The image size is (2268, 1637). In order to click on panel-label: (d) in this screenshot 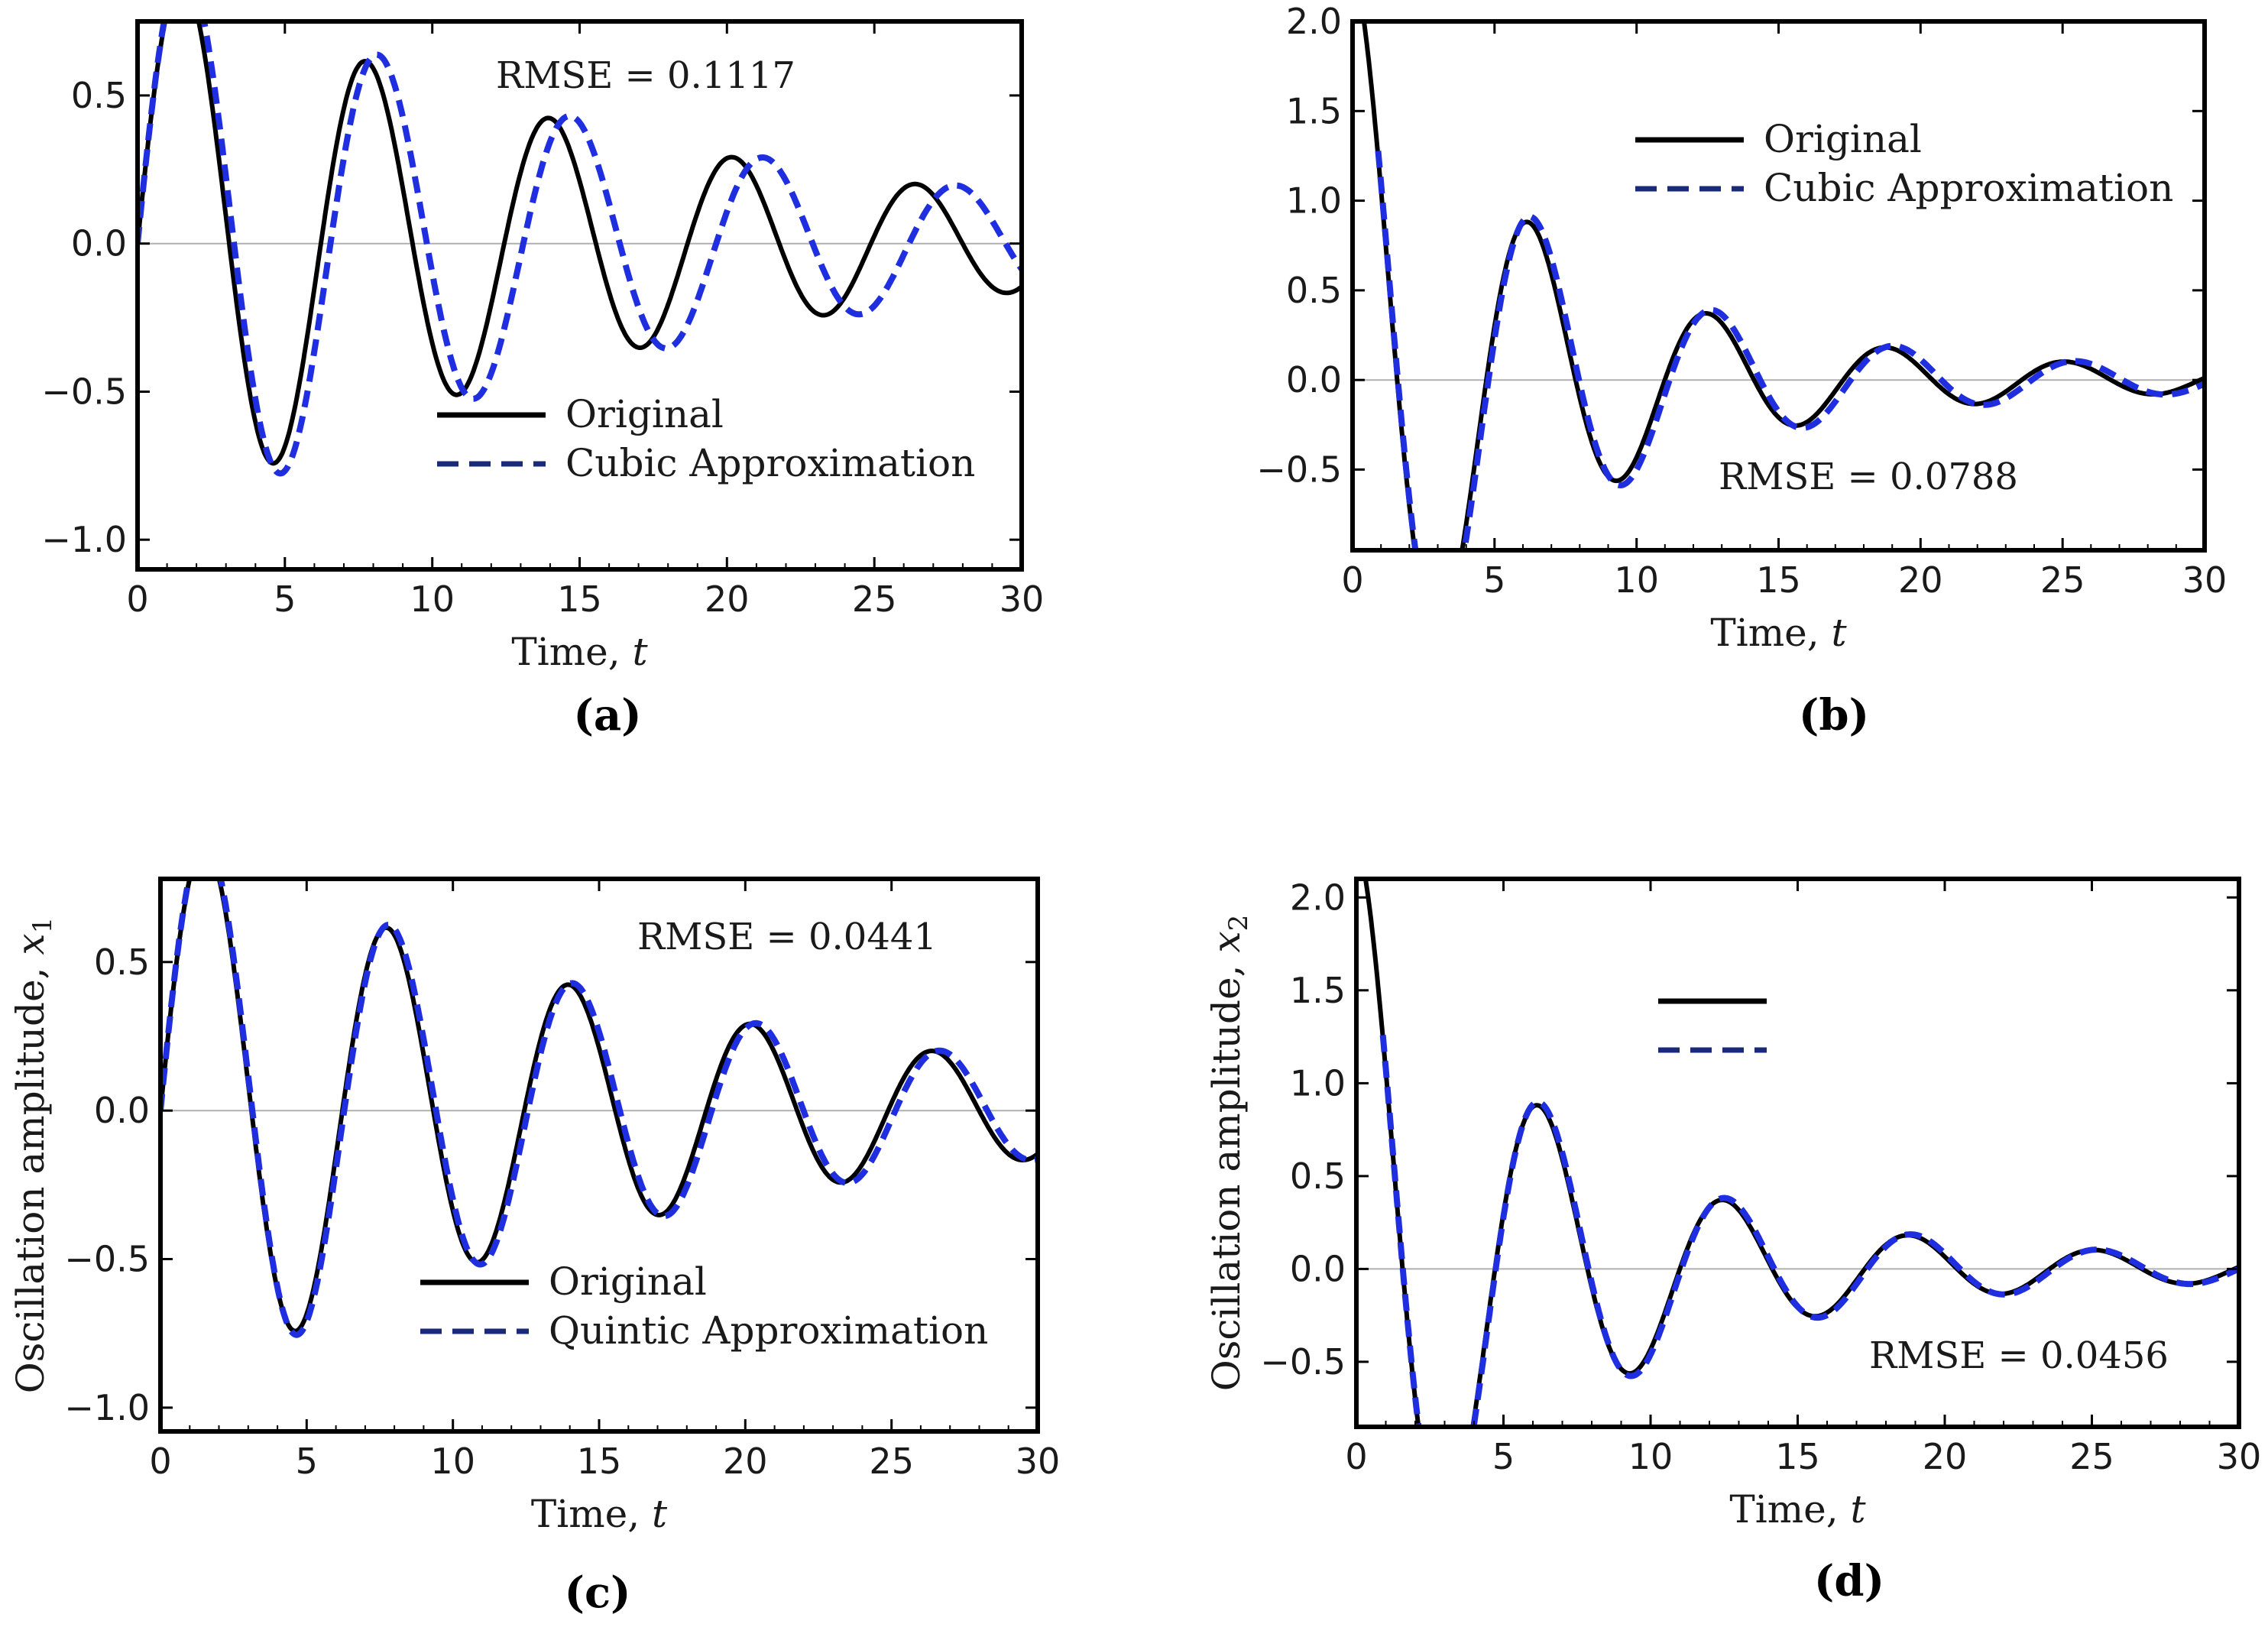, I will do `click(1849, 1581)`.